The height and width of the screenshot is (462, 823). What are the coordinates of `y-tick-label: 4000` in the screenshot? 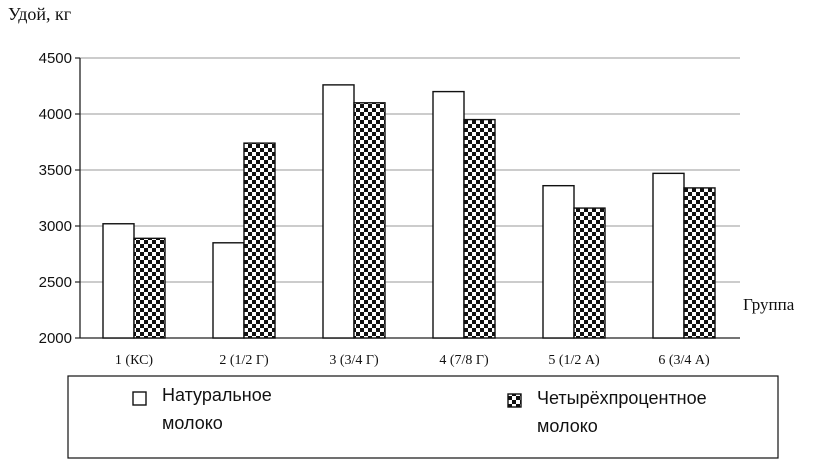 It's located at (55, 114).